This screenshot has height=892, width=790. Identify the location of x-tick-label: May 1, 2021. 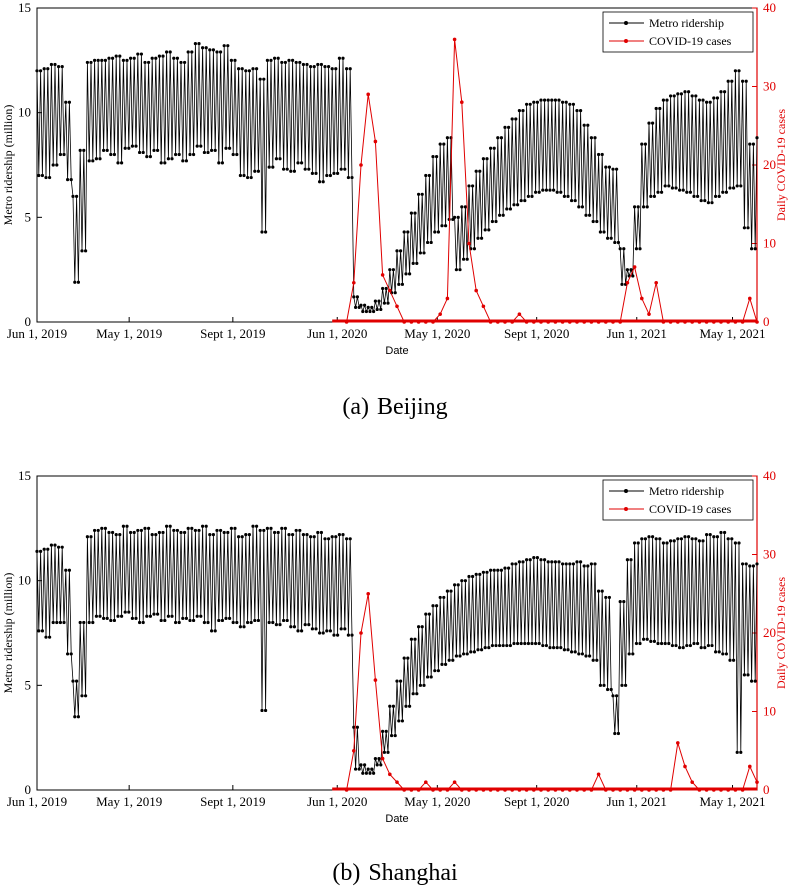
(732, 801).